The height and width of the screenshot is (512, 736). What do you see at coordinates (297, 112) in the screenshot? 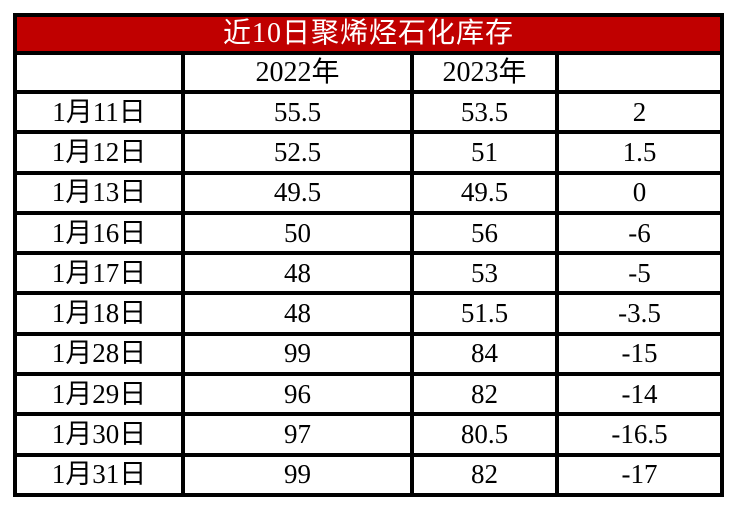
I see `value-2022-cell: 55.5` at bounding box center [297, 112].